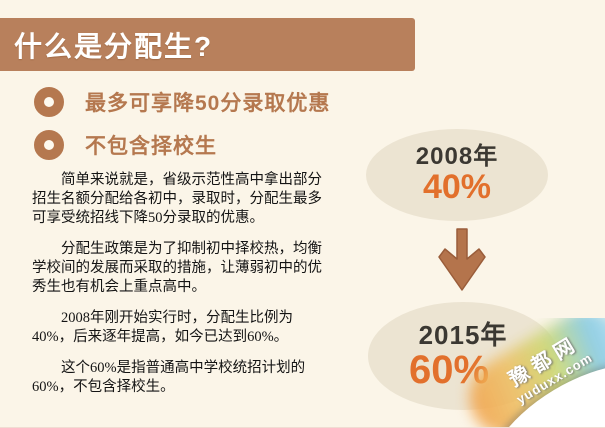  I want to click on stat-bubble-2015: 2015年 60%, so click(463, 356).